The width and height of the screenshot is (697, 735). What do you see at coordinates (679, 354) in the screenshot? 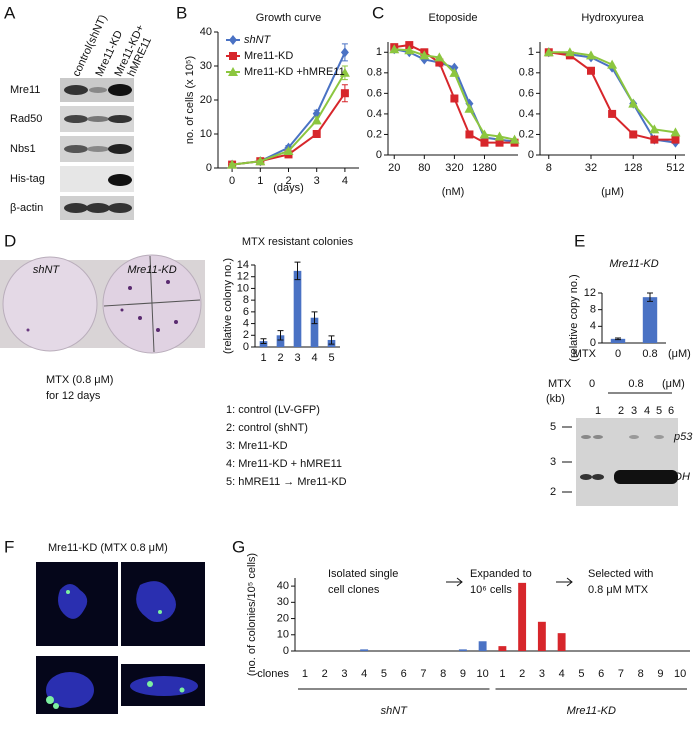
I see `x-unit-label: (μM)` at bounding box center [679, 354].